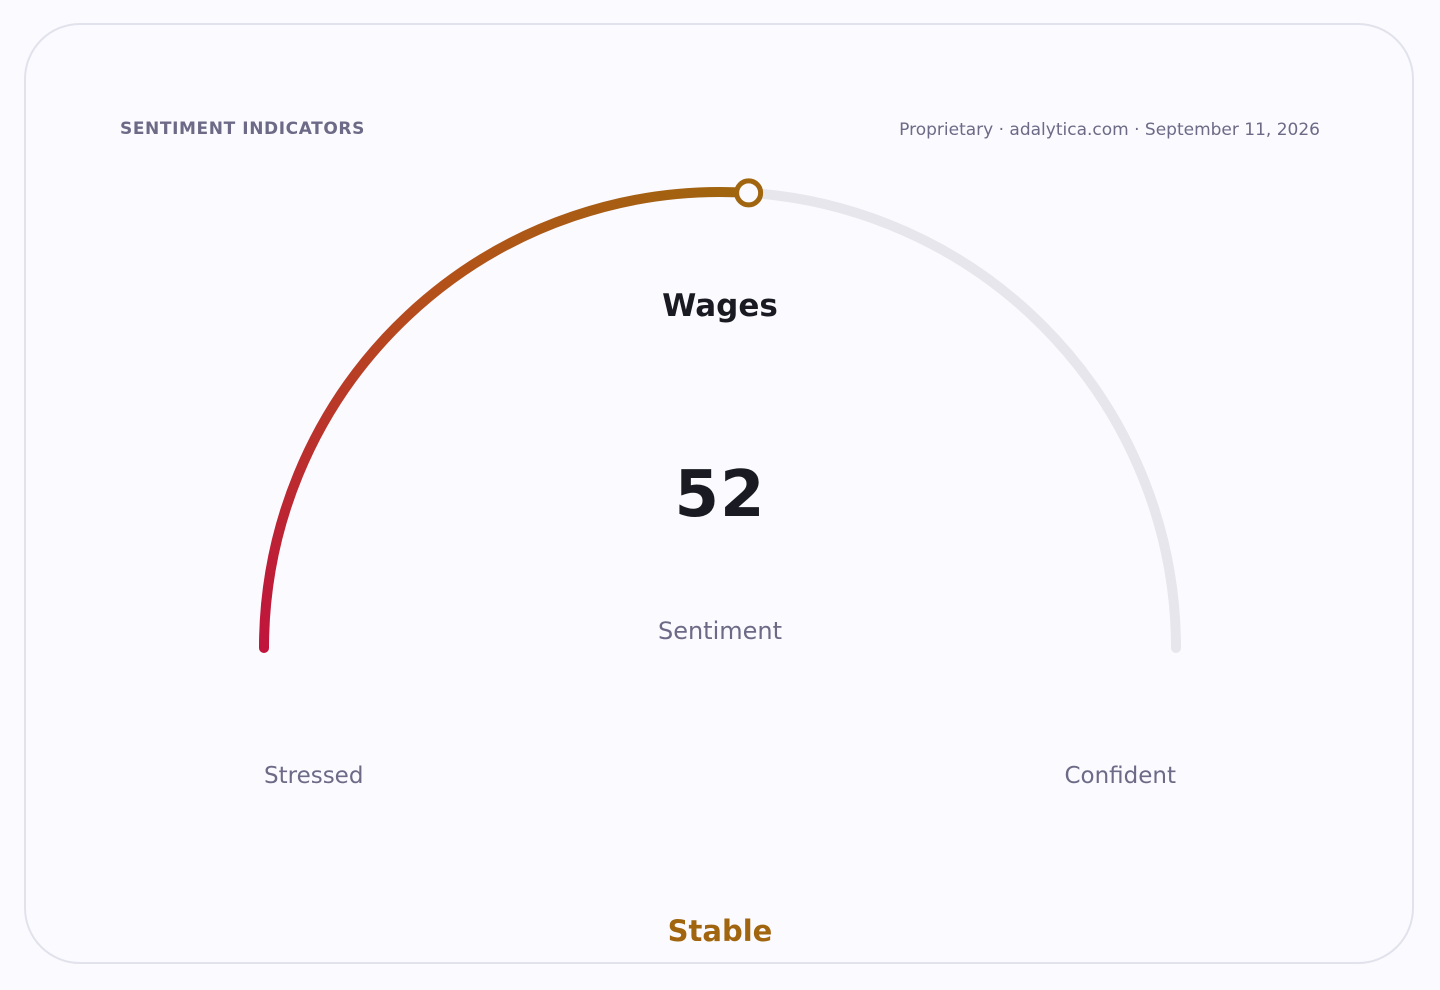  What do you see at coordinates (720, 931) in the screenshot?
I see `status-label: Stable` at bounding box center [720, 931].